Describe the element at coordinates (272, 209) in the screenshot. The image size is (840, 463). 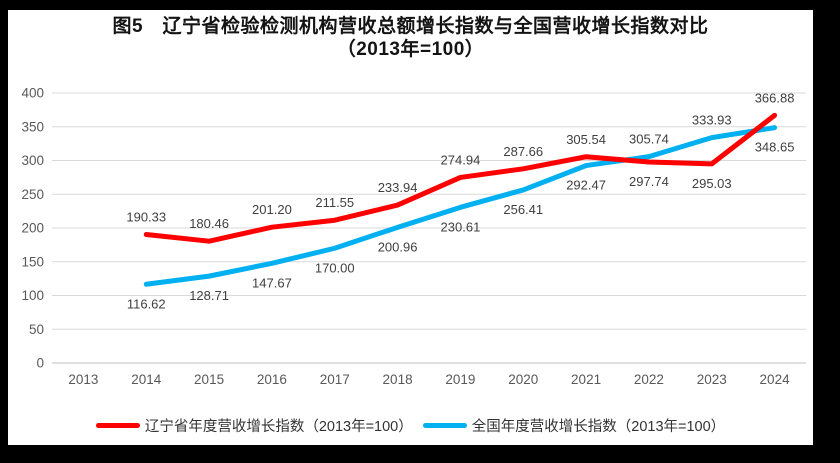
I see `data-label-liaoning: 201.20` at that location.